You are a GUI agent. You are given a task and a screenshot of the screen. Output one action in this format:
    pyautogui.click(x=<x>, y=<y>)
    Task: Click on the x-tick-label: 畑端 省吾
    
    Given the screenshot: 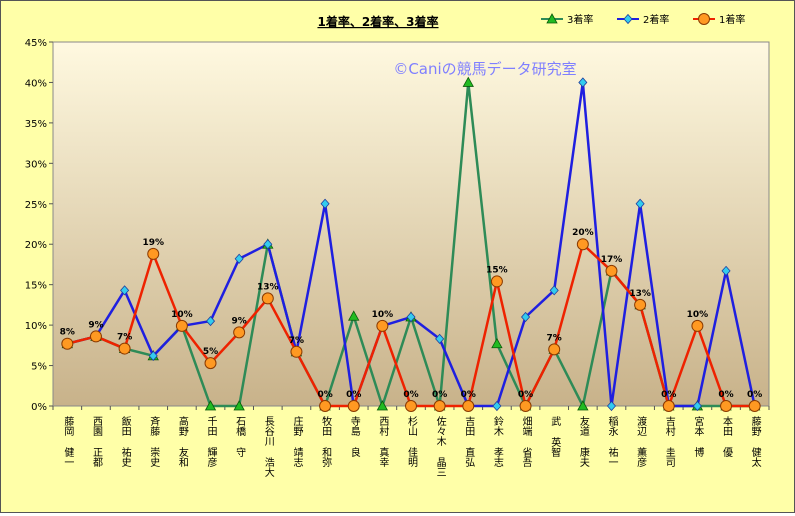 What is the action you would take?
    pyautogui.click(x=526, y=441)
    